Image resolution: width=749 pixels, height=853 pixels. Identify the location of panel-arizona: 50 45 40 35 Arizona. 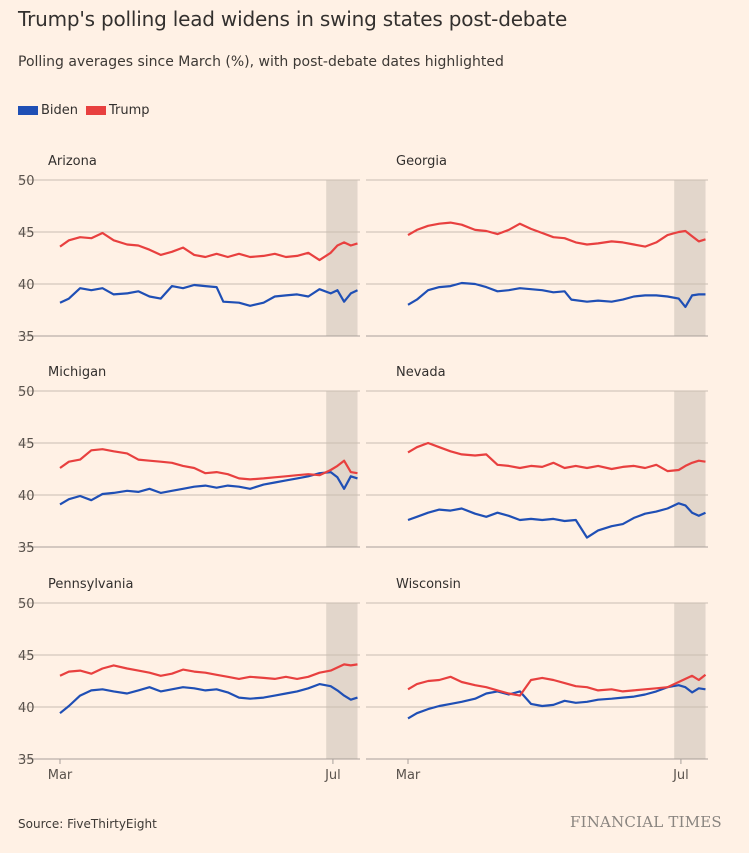
(189, 249).